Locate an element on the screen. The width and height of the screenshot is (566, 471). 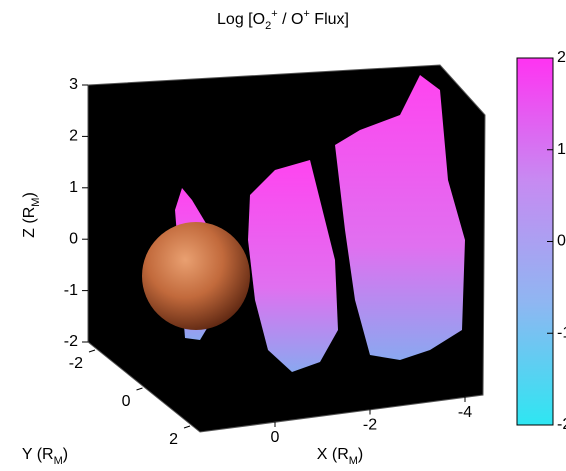
x-tick-label: -2 is located at coordinates (370, 425).